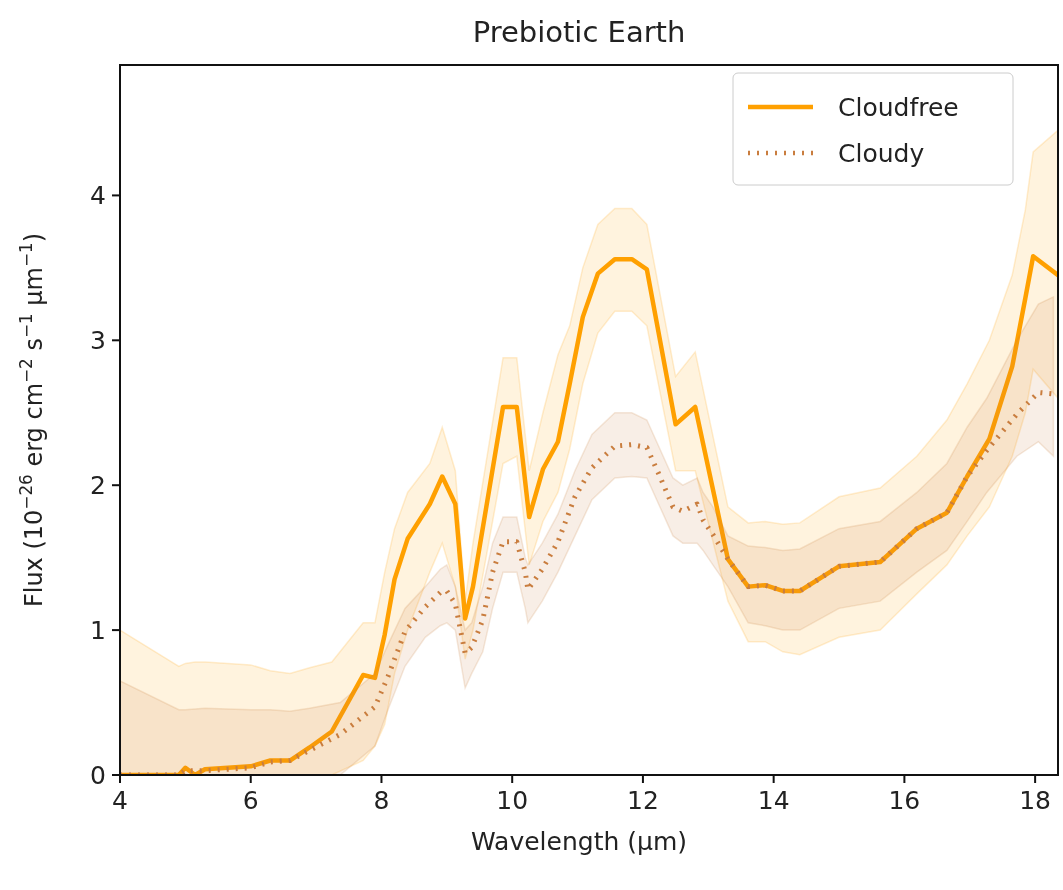  What do you see at coordinates (98, 196) in the screenshot?
I see `y-tick-label: 4` at bounding box center [98, 196].